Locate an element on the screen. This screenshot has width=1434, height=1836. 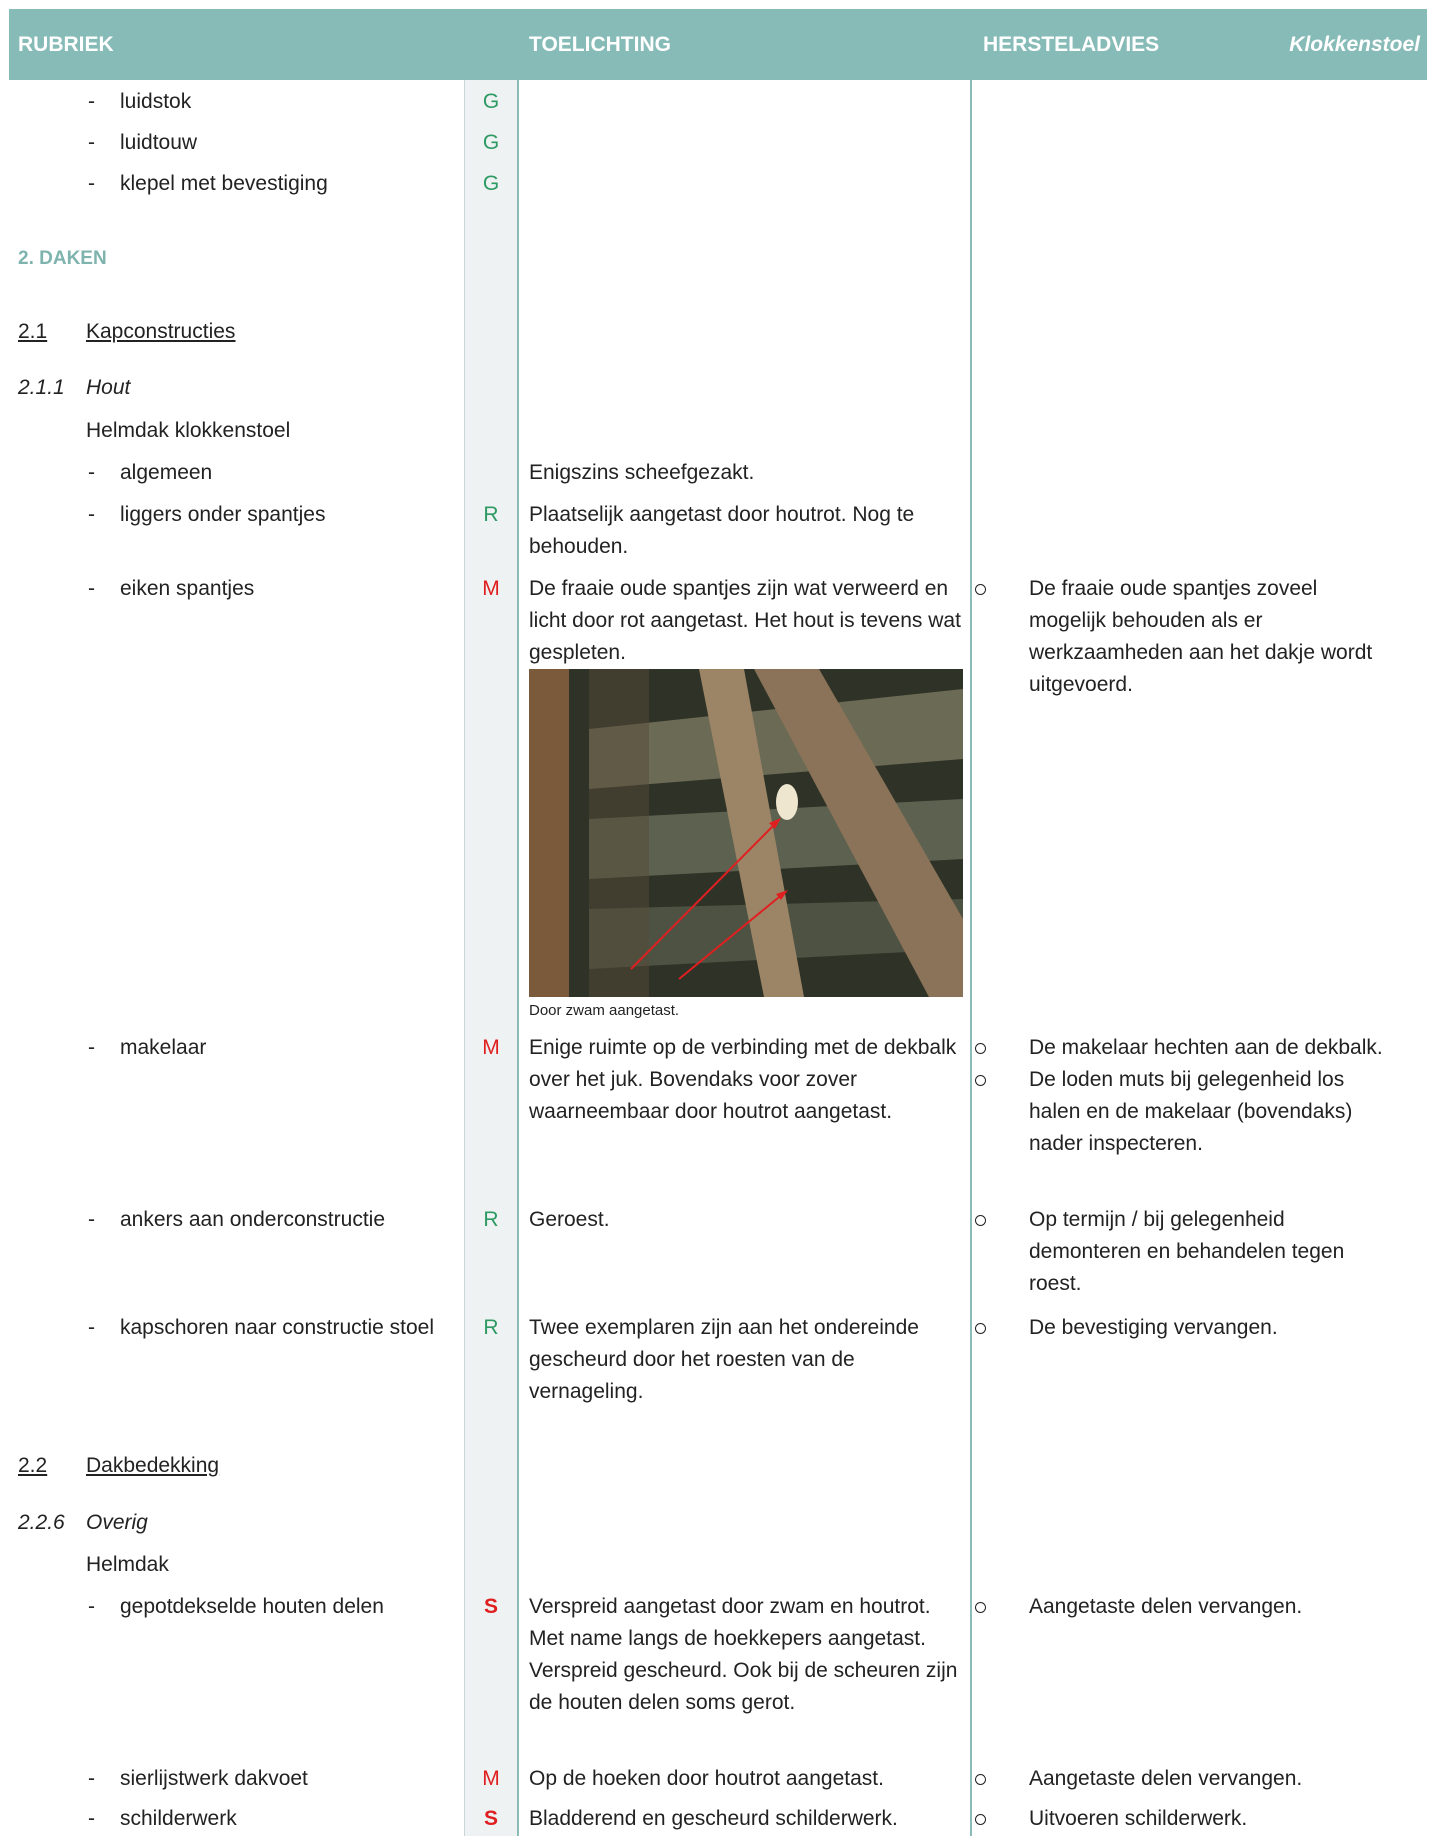
item-label: luidstok is located at coordinates (156, 101).